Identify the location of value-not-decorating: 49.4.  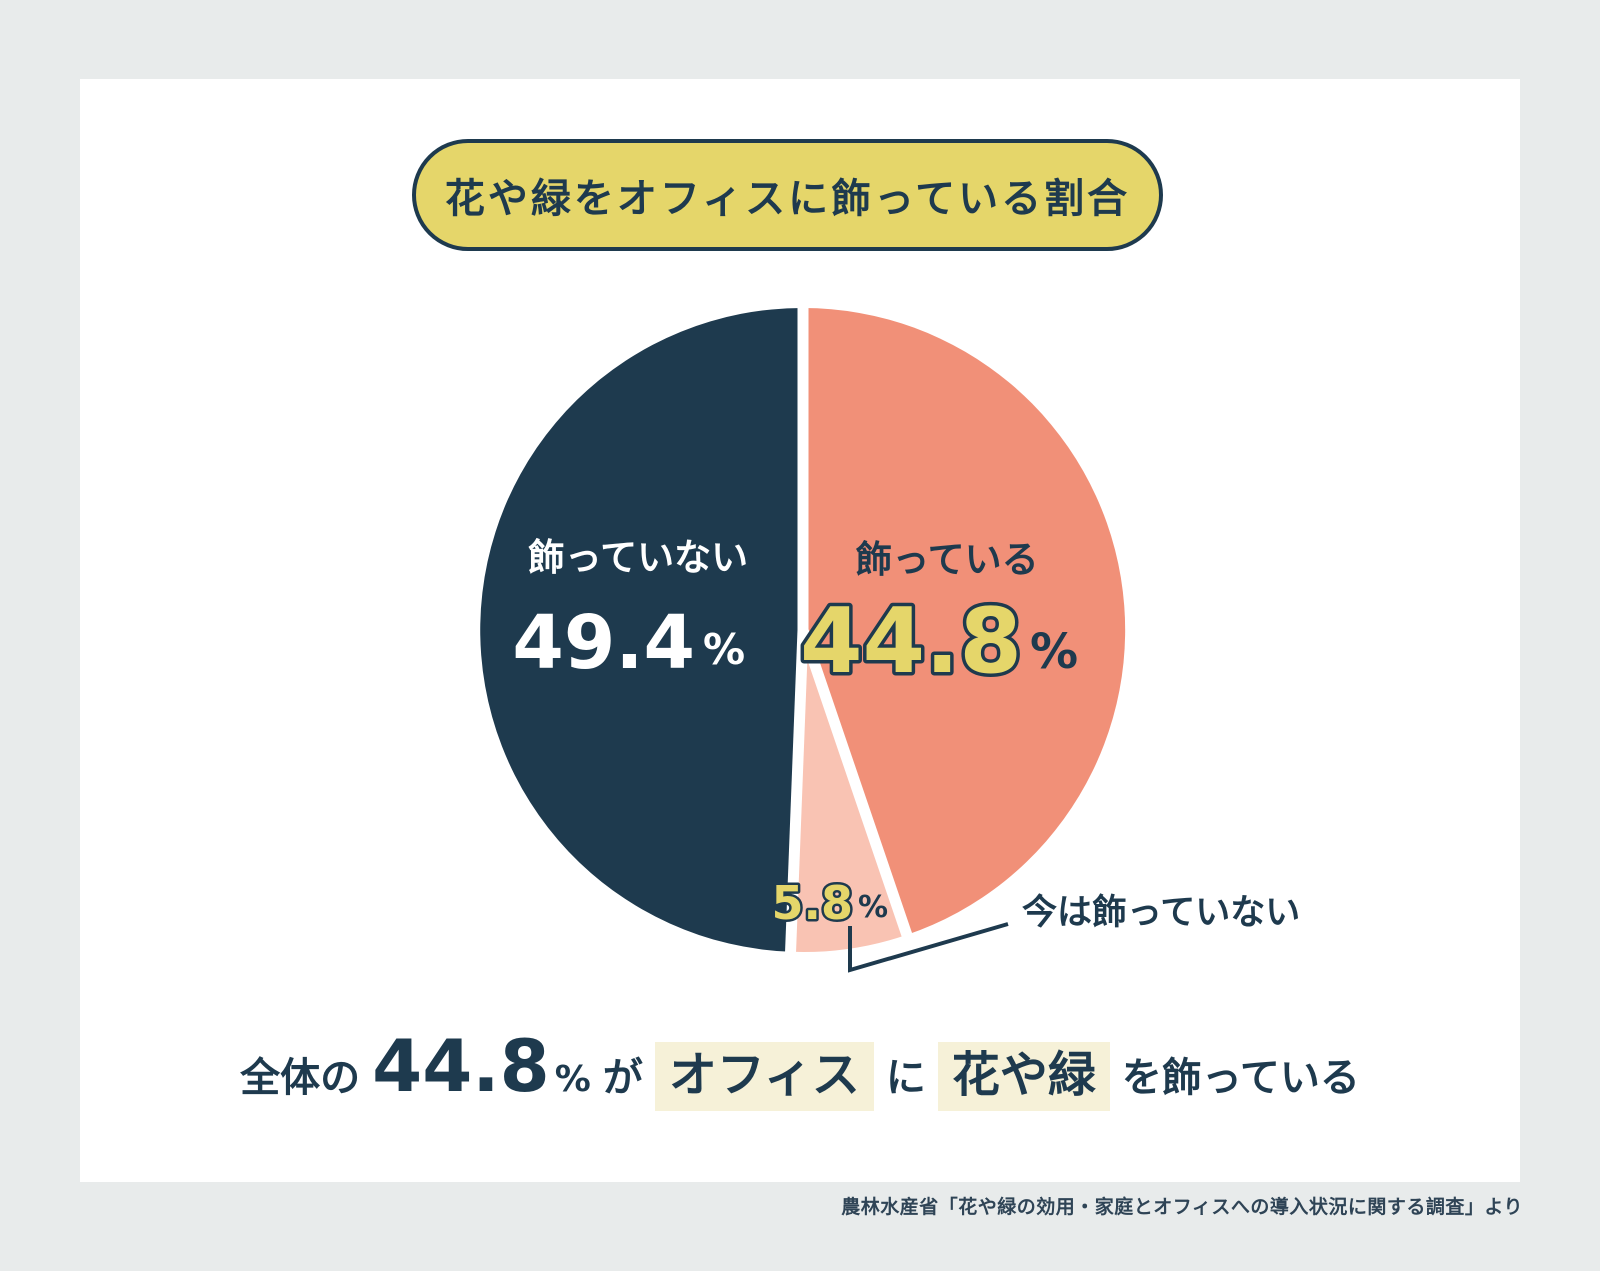
(603, 643).